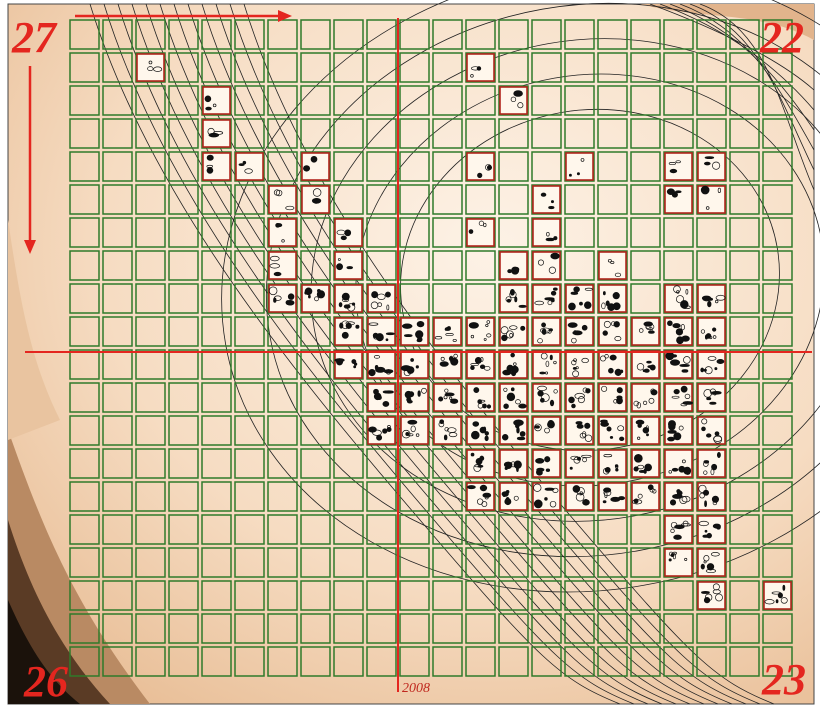  I want to click on corner-label: 27, so click(34, 37).